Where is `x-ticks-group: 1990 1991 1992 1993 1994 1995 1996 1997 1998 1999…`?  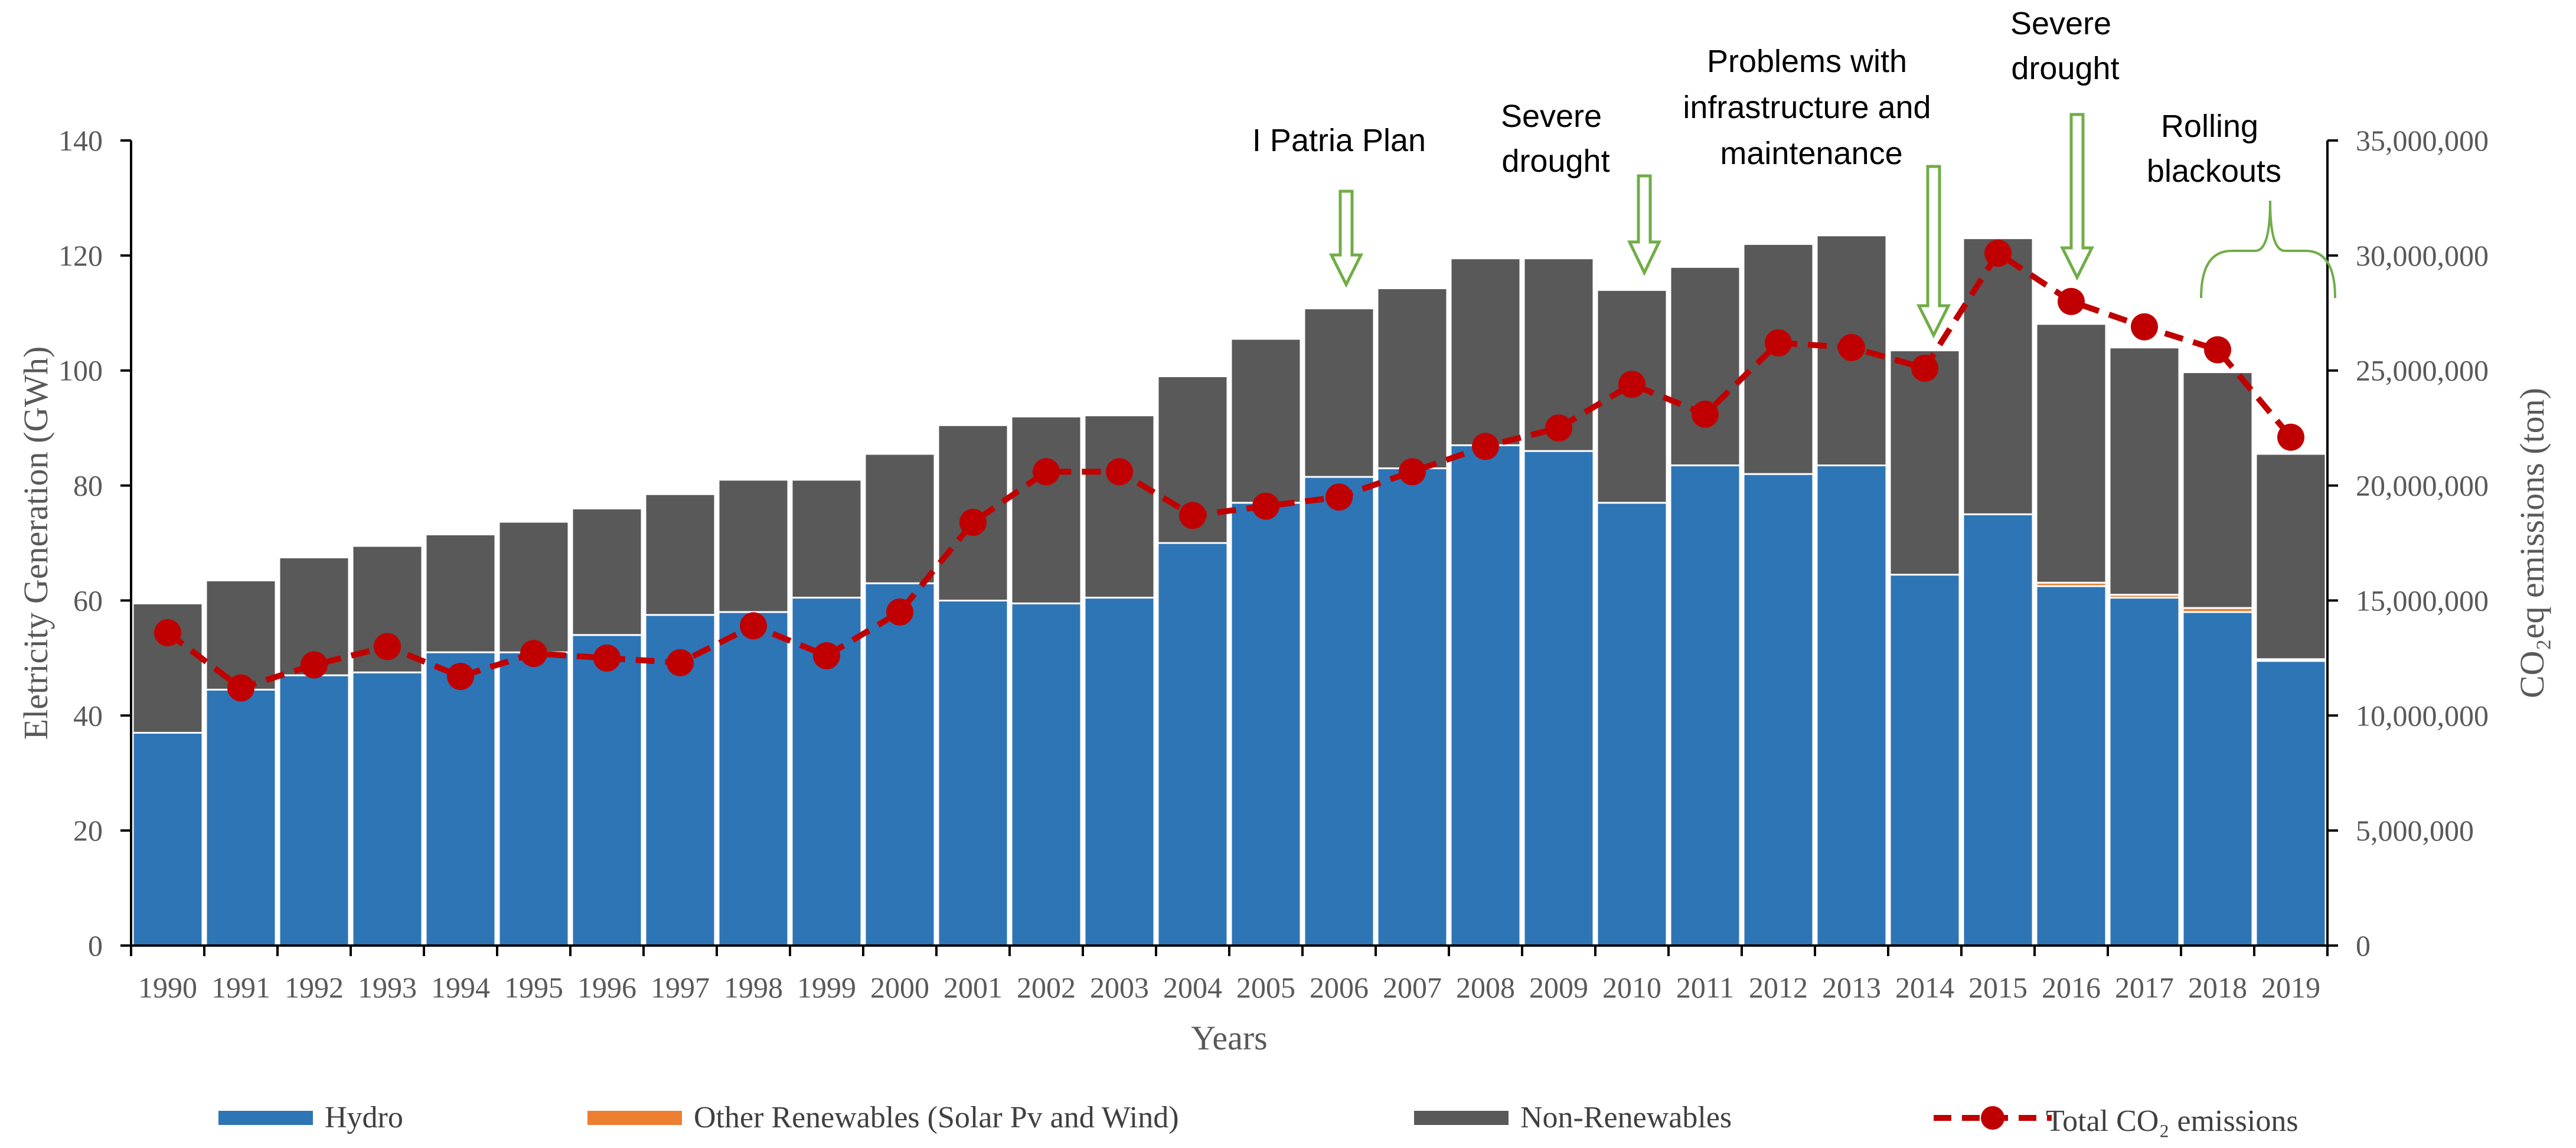 x-ticks-group: 1990 1991 1992 1993 1994 1995 1996 1997 1998 1999… is located at coordinates (1229, 975).